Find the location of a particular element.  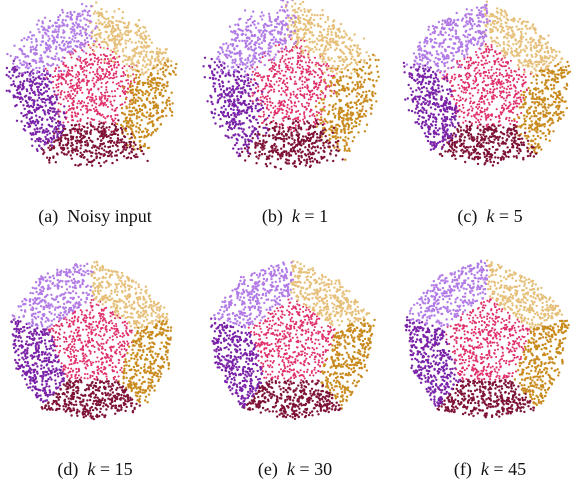

caption-f-k-symbol: k is located at coordinates (484, 469).